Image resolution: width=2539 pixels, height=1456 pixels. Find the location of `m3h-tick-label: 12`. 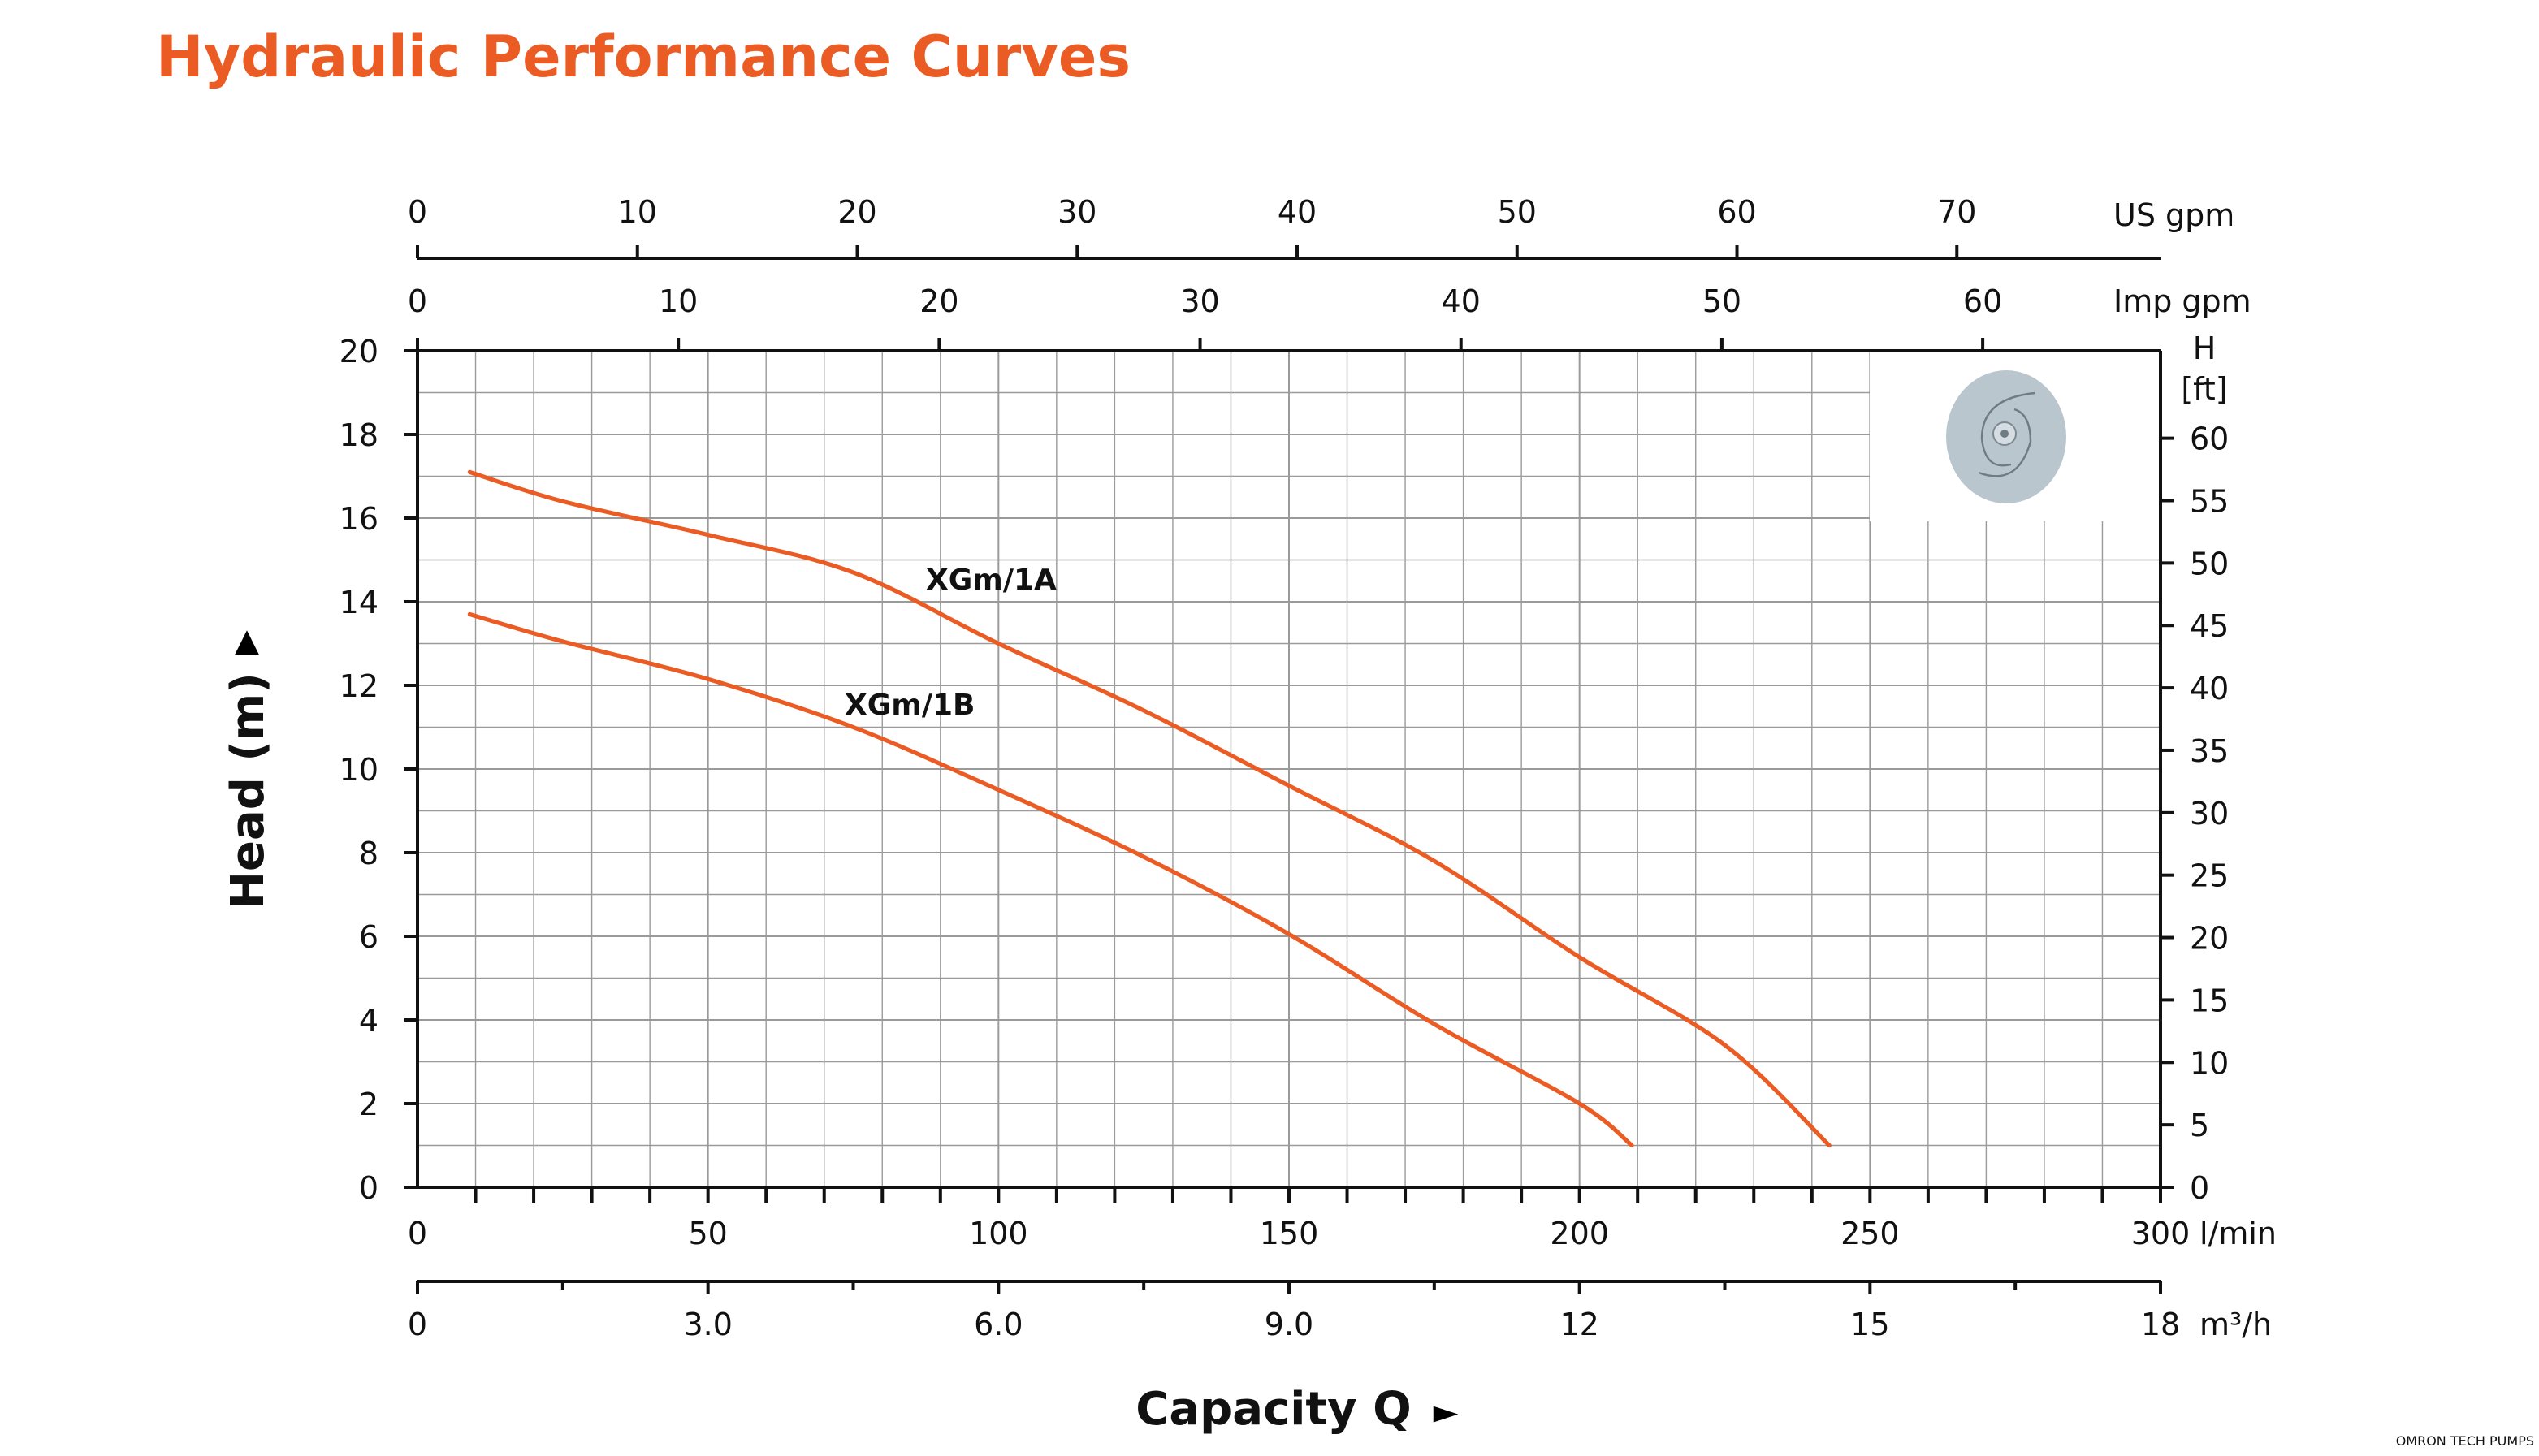

m3h-tick-label: 12 is located at coordinates (1578, 1324).